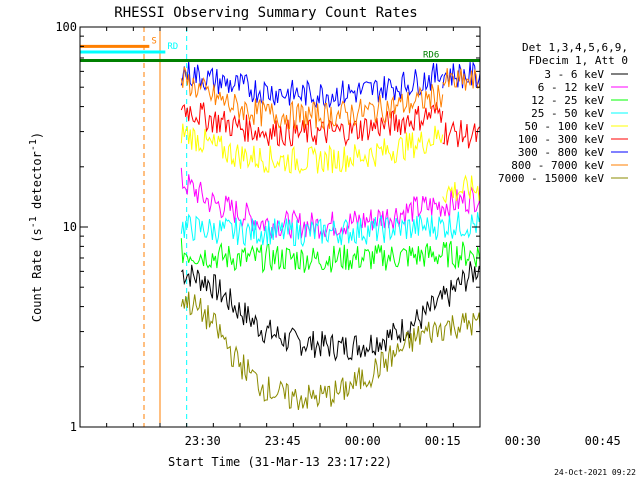  I want to click on legend-entry-8: 7000 - 15000 keV, so click(551, 178).